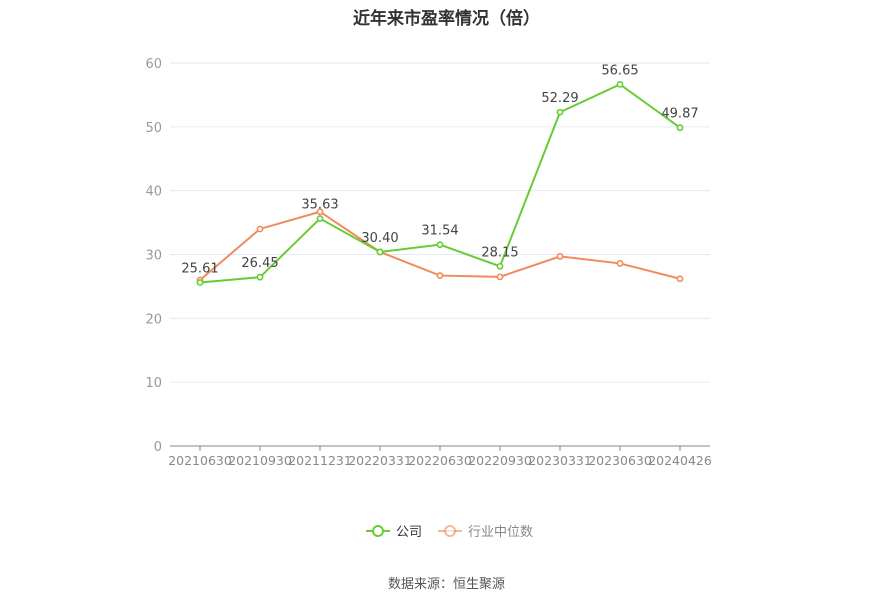 The width and height of the screenshot is (893, 603). I want to click on x-tick-label: 20210630, so click(200, 460).